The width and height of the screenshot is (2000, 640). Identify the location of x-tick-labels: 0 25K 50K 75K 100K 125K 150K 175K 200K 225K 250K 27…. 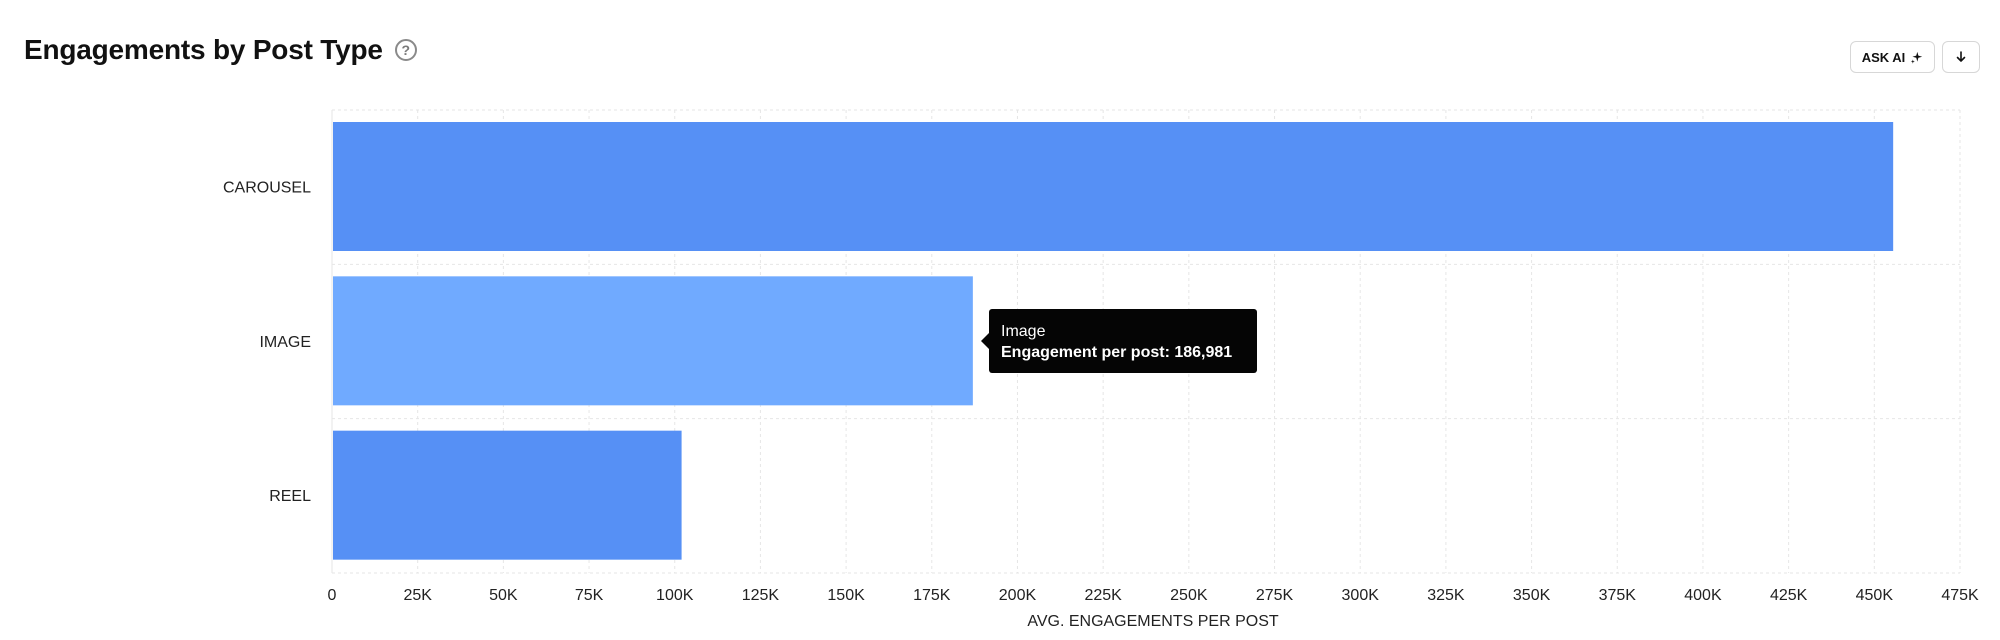
(1153, 595).